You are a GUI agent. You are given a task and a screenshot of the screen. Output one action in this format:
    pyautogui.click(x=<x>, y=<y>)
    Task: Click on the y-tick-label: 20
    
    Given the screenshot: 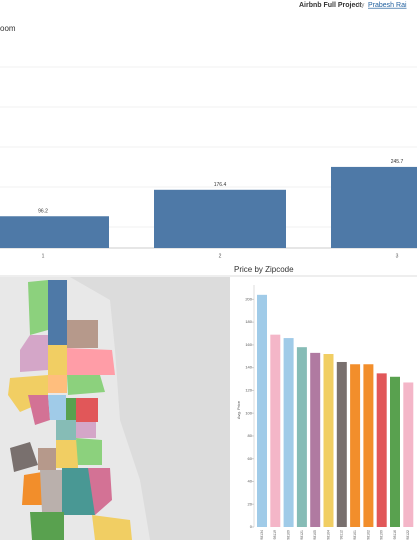 What is the action you would take?
    pyautogui.click(x=250, y=503)
    